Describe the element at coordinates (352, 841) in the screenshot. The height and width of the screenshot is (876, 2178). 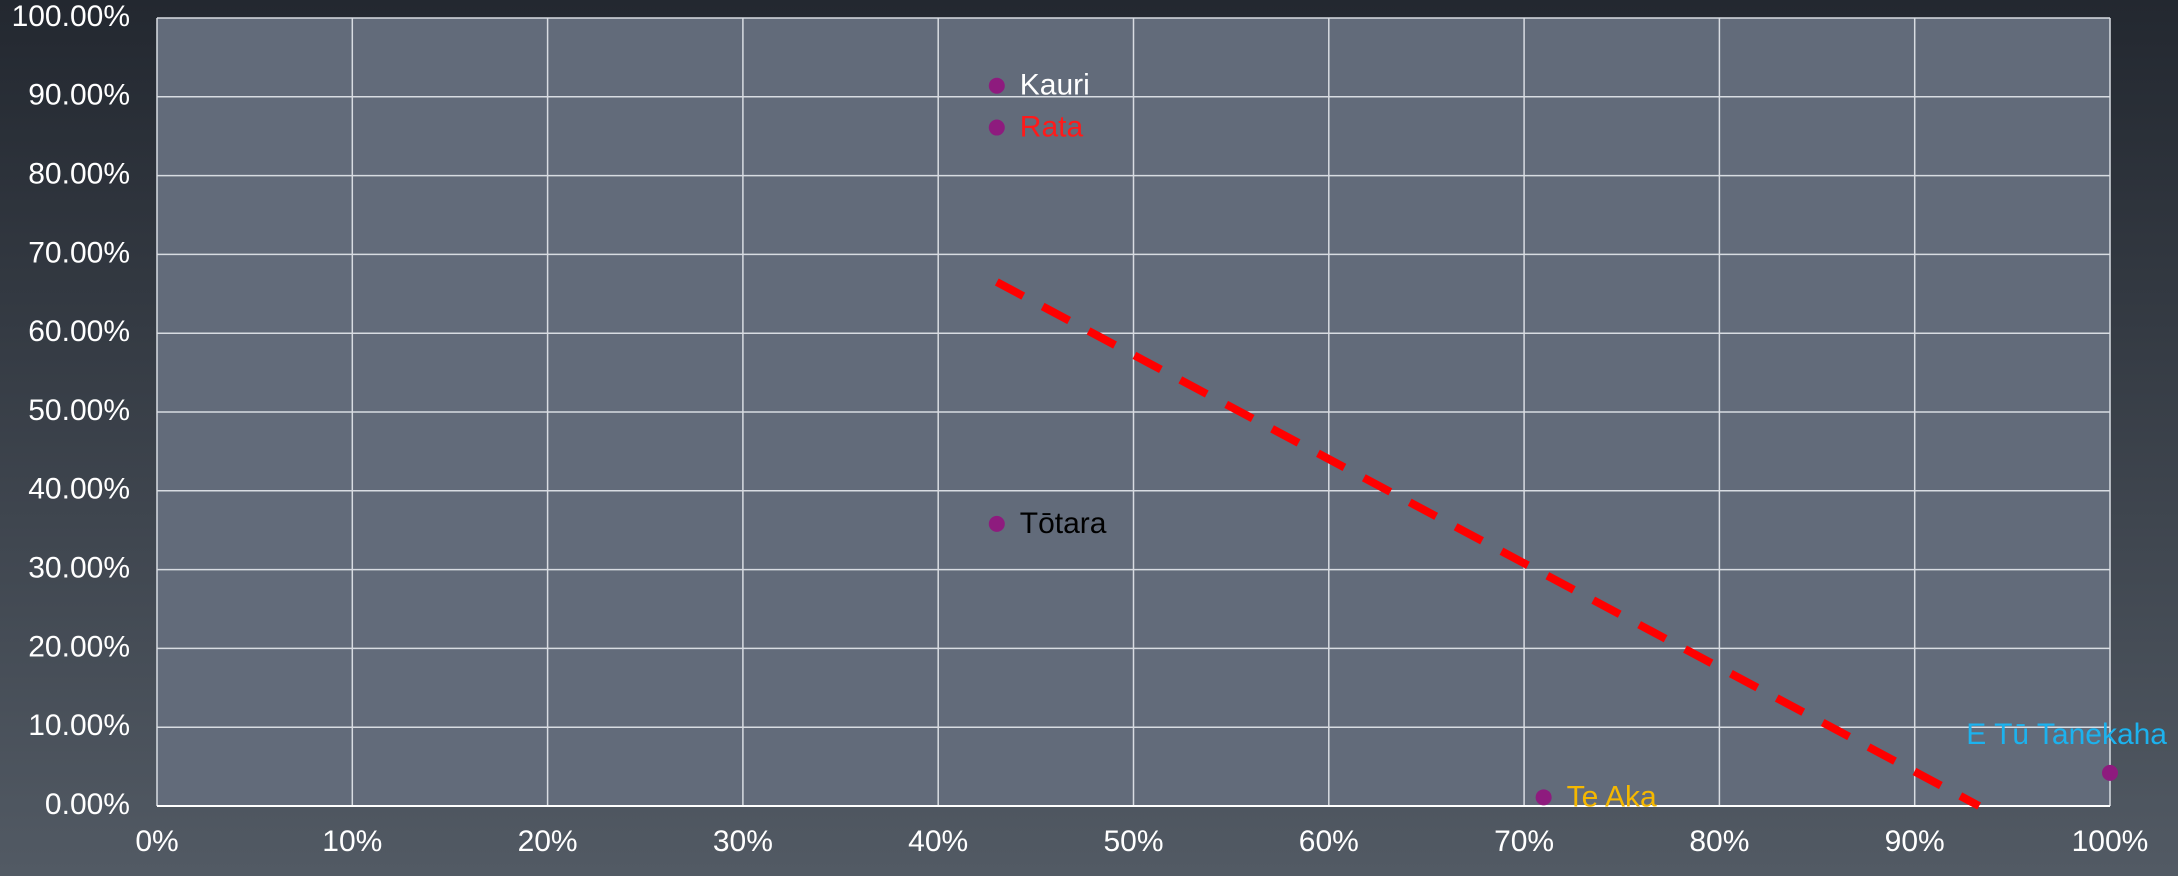
I see `x-tick-label: 10%` at that location.